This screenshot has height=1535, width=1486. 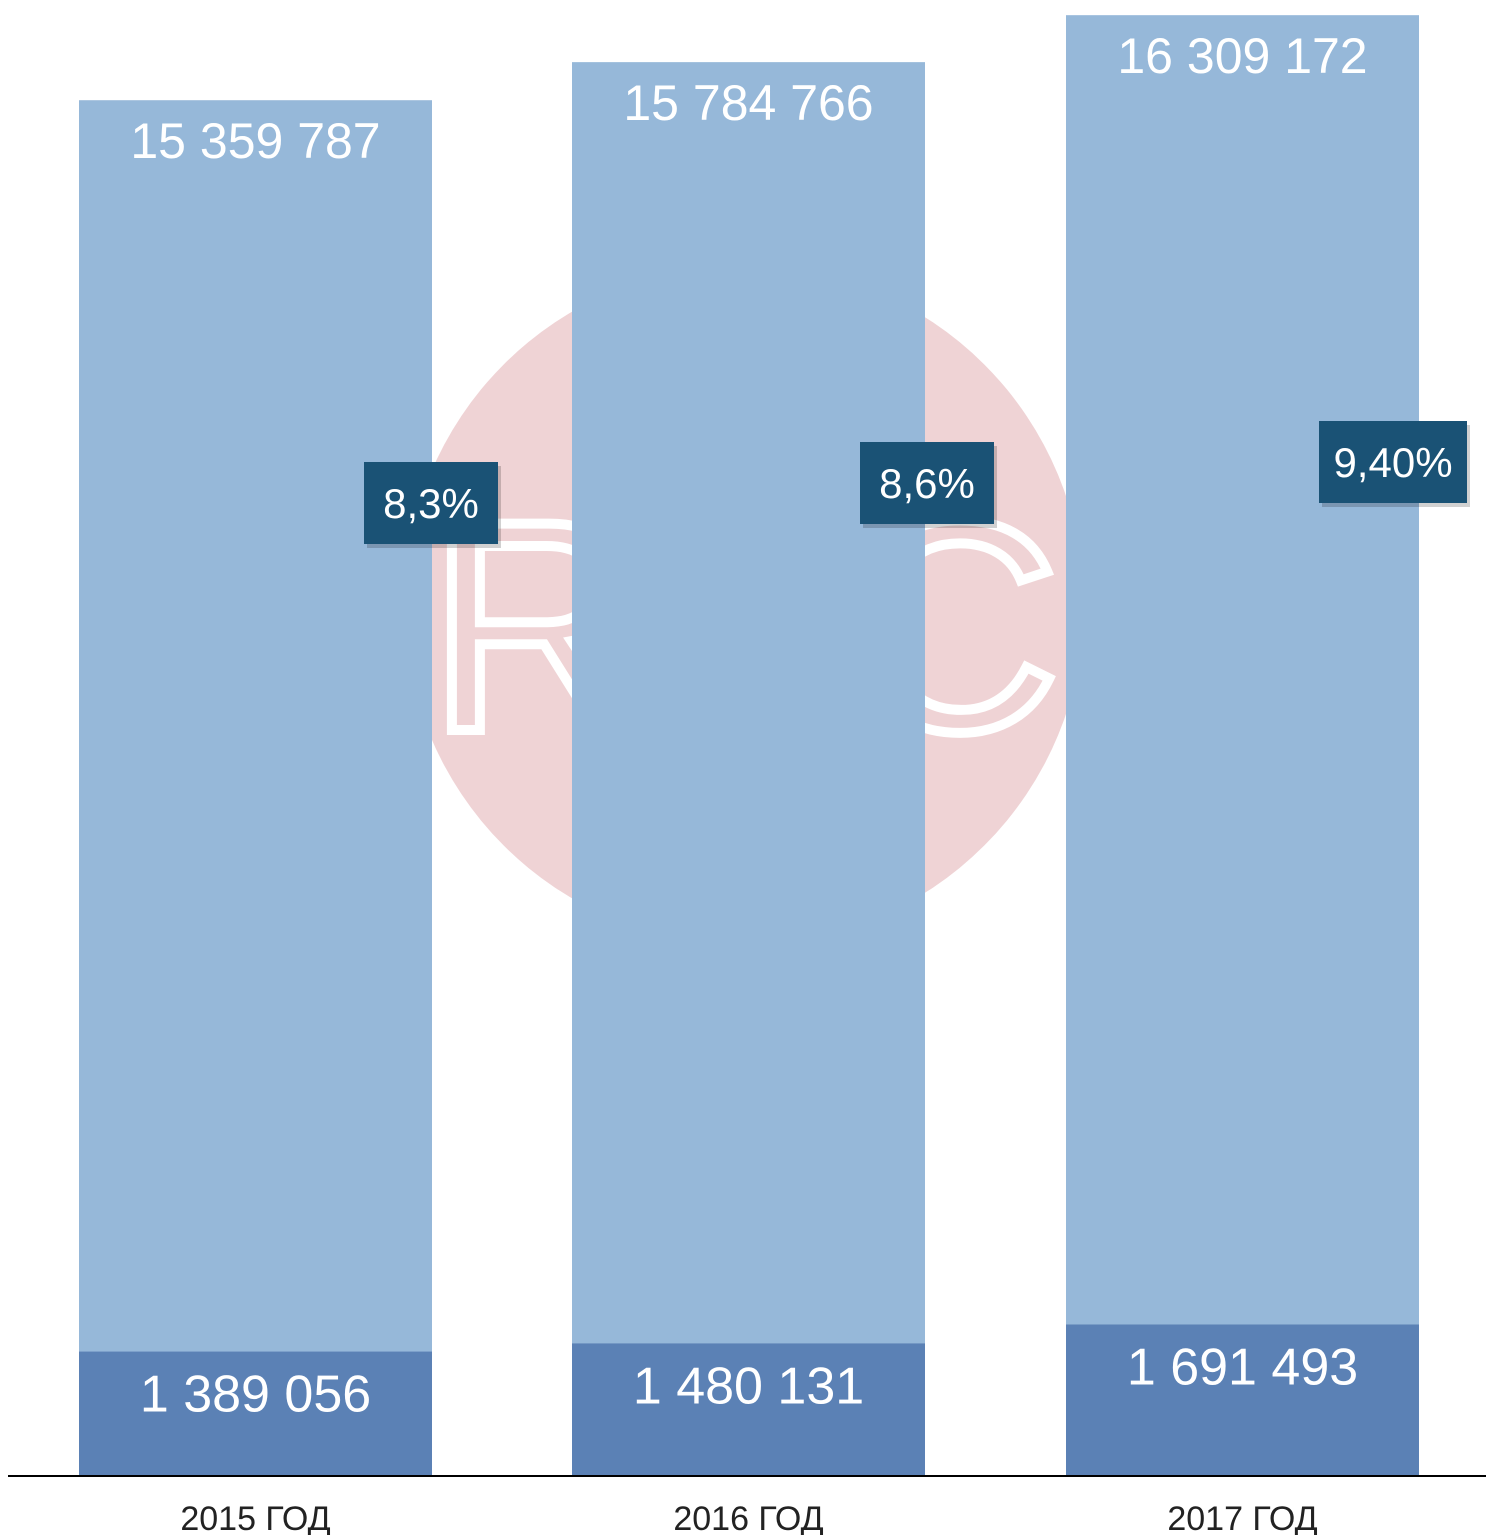 I want to click on bar-top-label-1: 15 359 787, so click(x=255, y=141).